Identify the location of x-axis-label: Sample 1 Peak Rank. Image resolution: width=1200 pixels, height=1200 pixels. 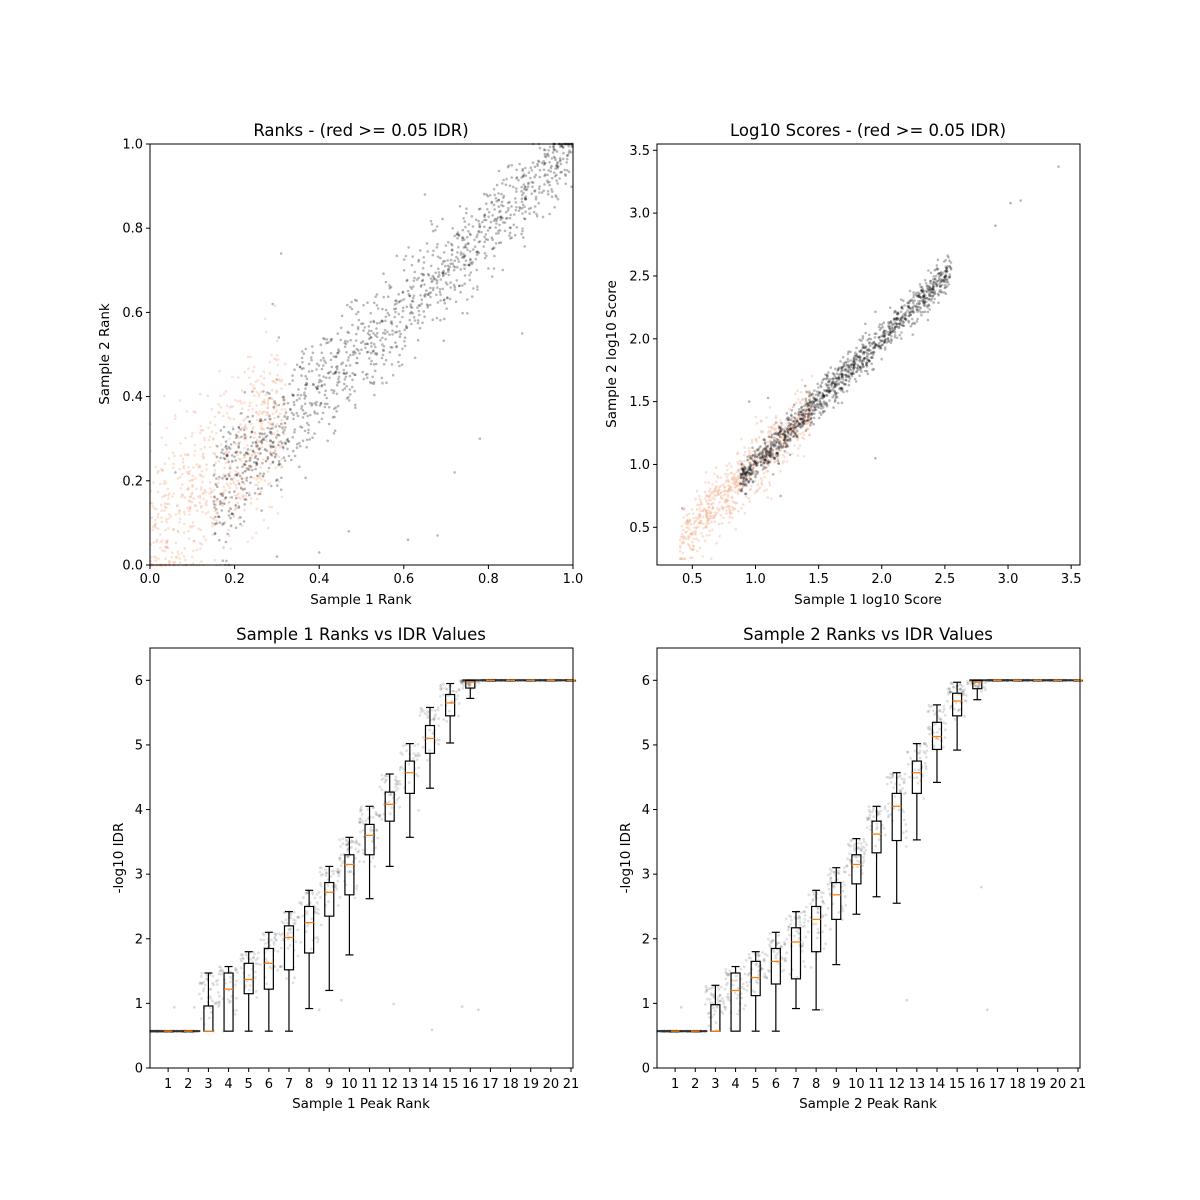
(361, 1104).